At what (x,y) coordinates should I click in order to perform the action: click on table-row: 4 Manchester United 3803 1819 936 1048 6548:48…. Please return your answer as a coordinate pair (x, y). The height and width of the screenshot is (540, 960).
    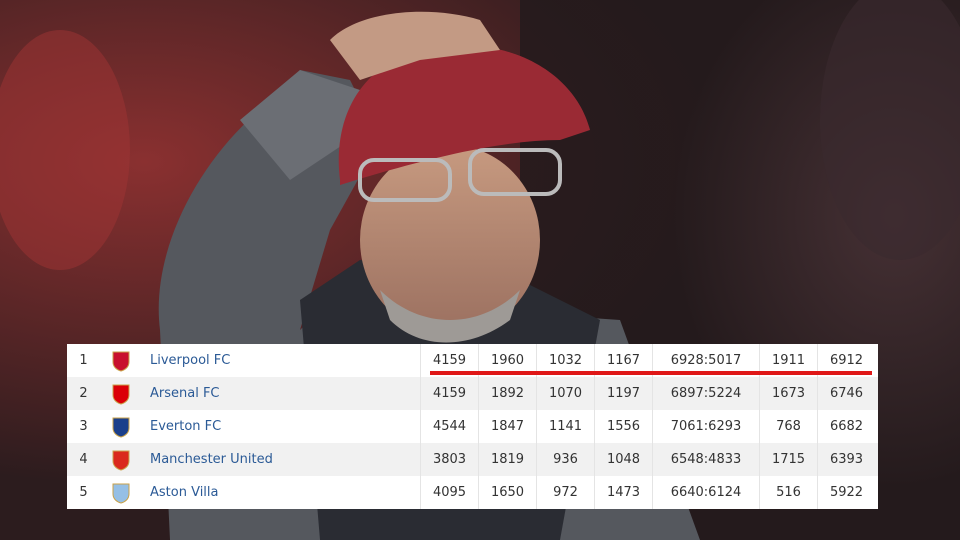
    Looking at the image, I should click on (472, 459).